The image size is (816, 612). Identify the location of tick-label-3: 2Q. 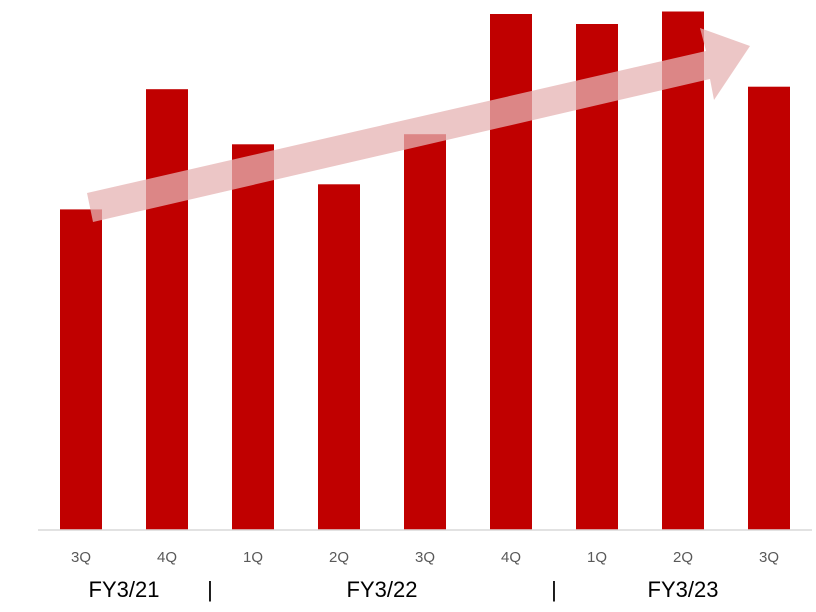
(339, 557).